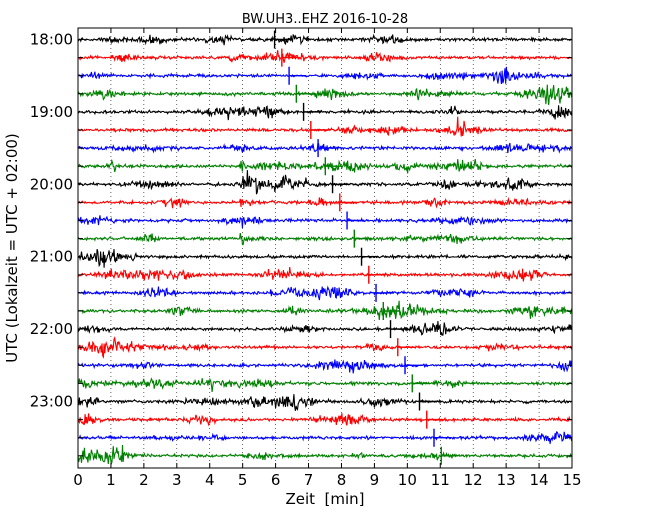  Describe the element at coordinates (539, 480) in the screenshot. I see `x-tick-label: 14` at that location.